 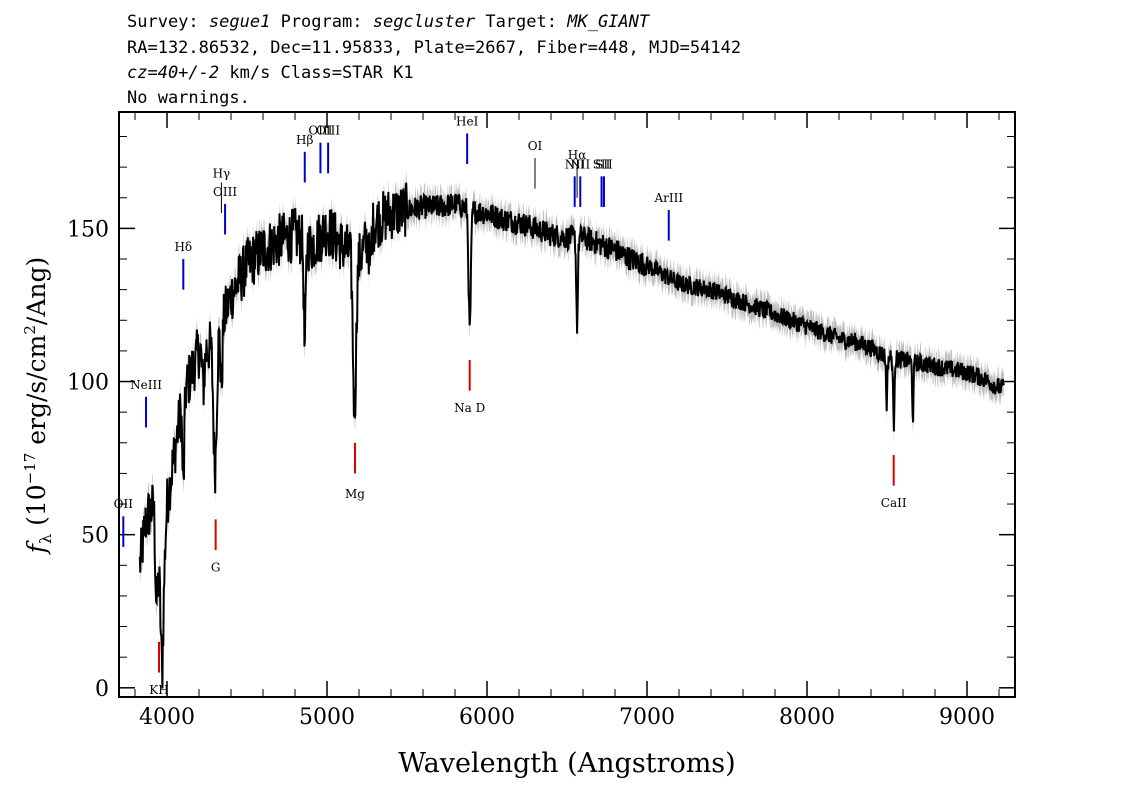 What do you see at coordinates (535, 146) in the screenshot?
I see `line-label: OI` at bounding box center [535, 146].